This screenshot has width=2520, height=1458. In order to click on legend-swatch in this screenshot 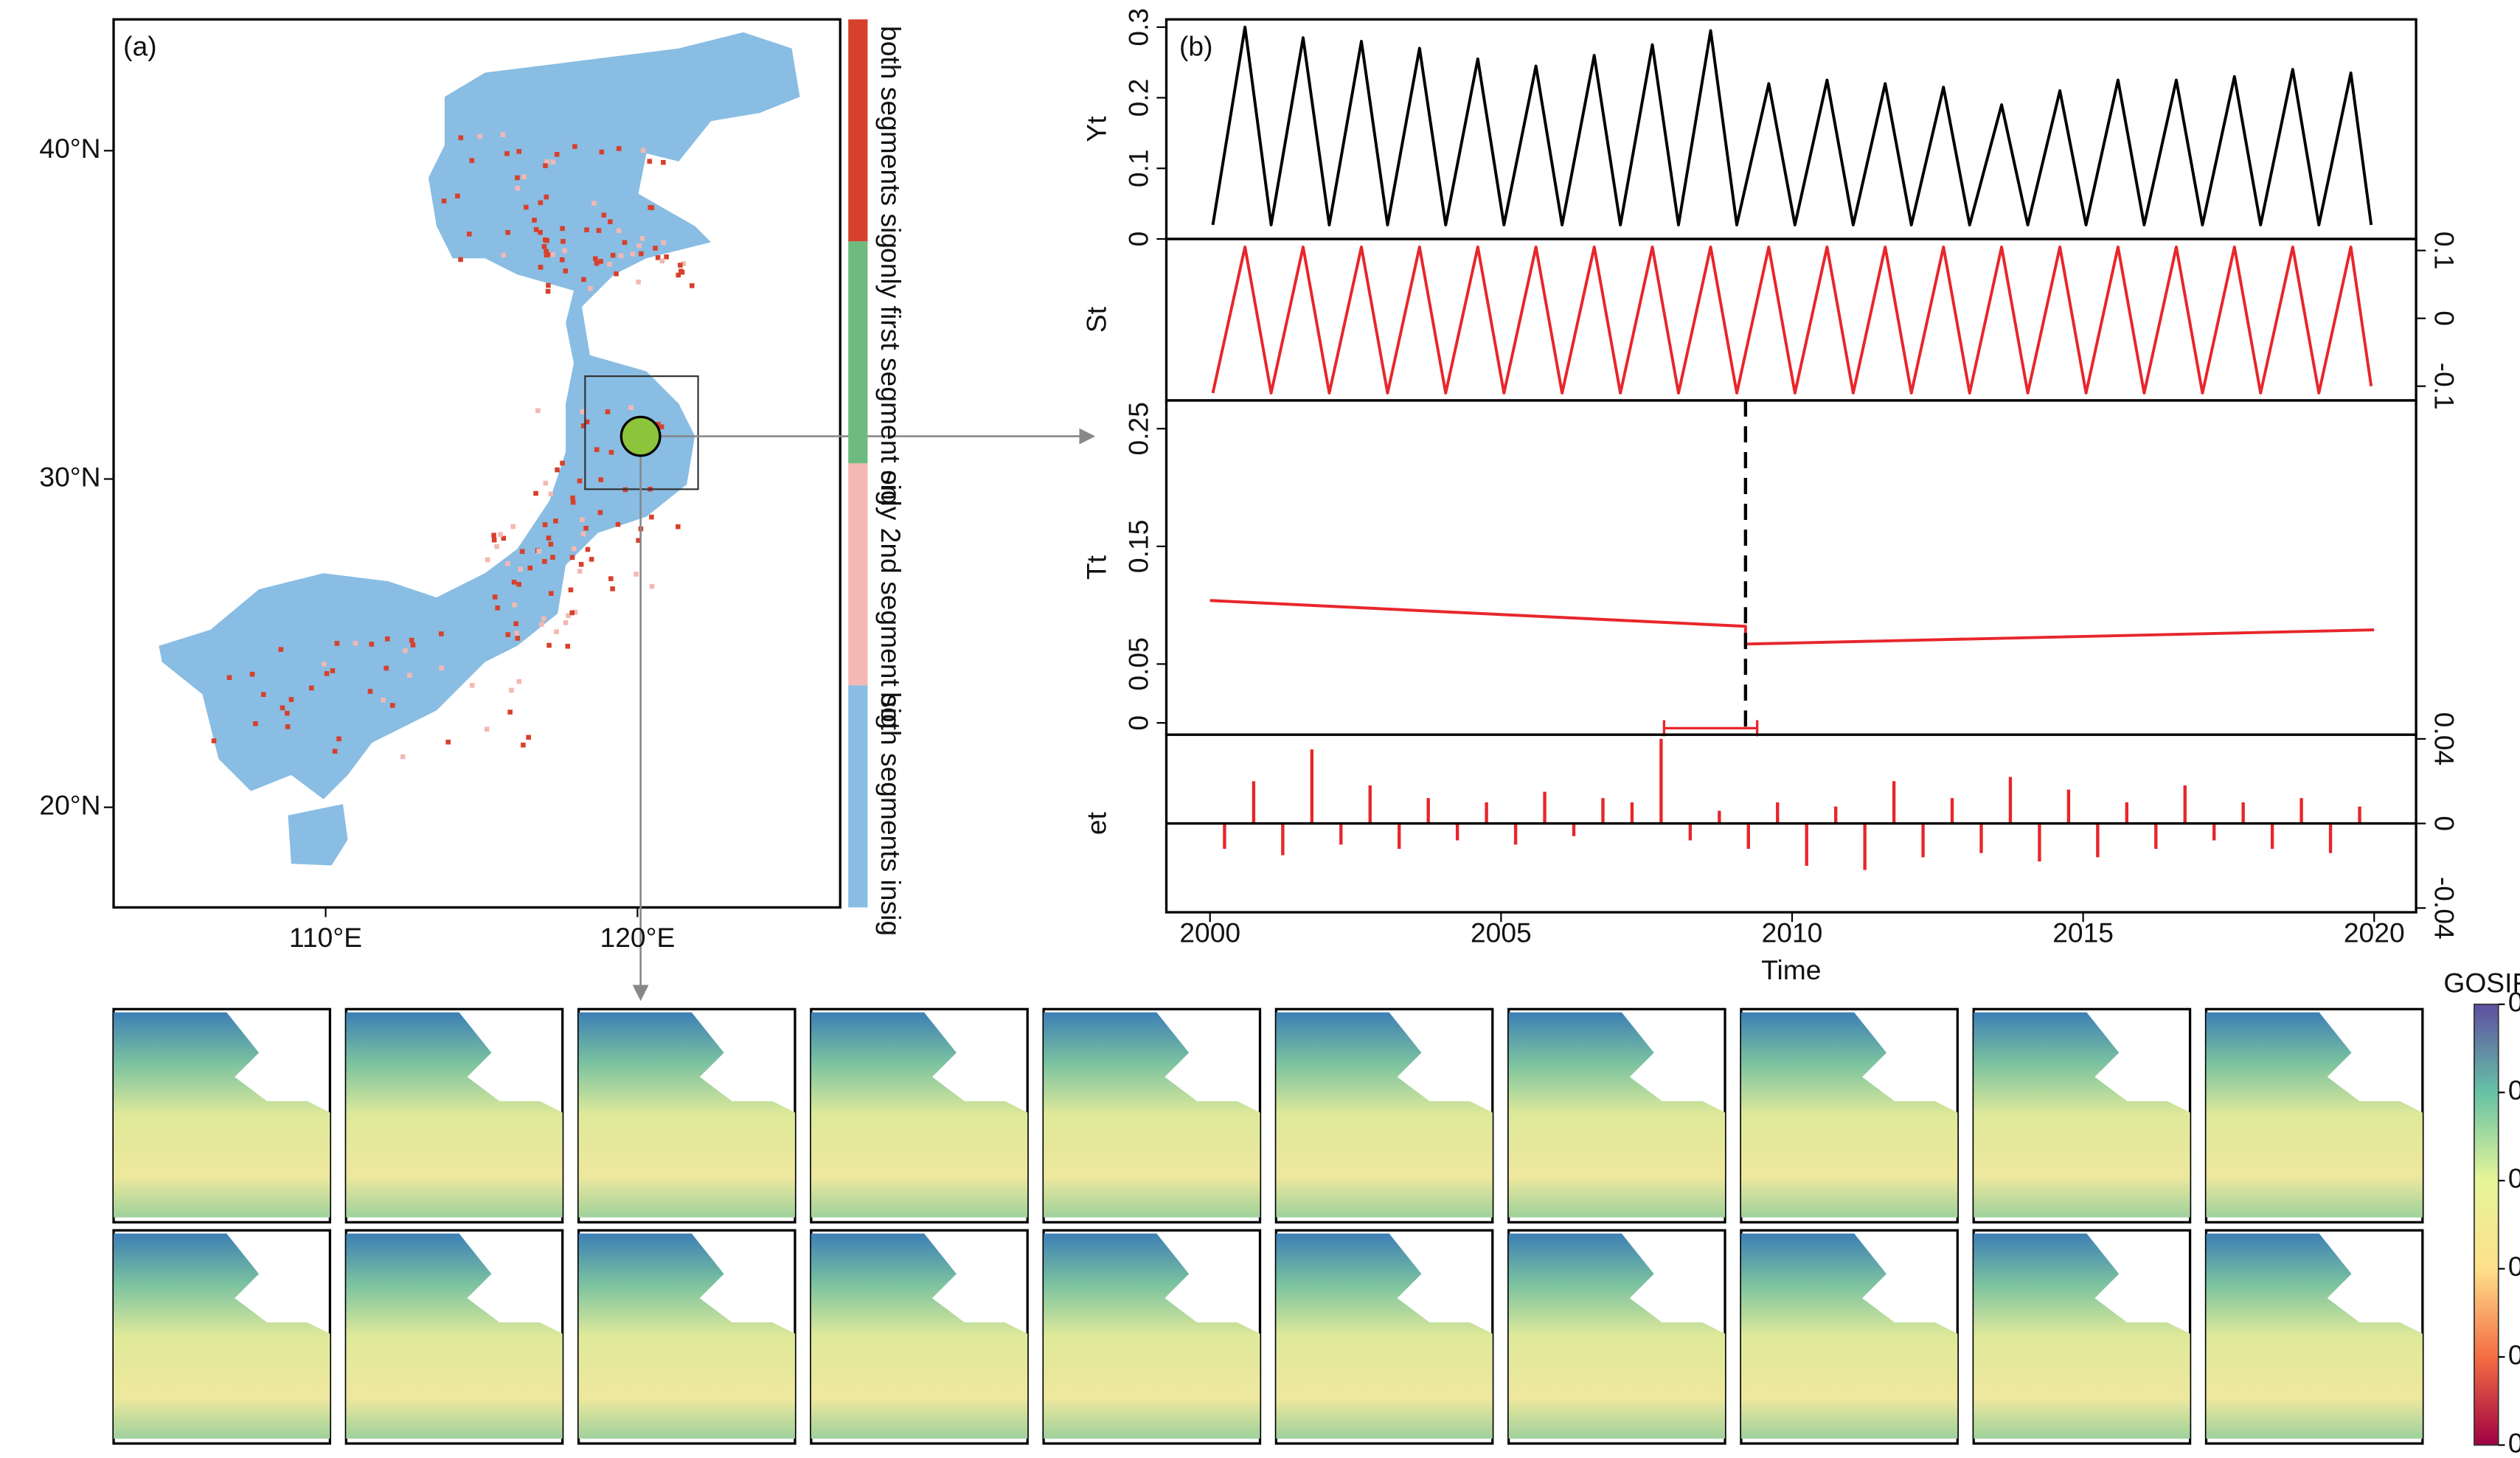, I will do `click(858, 574)`.